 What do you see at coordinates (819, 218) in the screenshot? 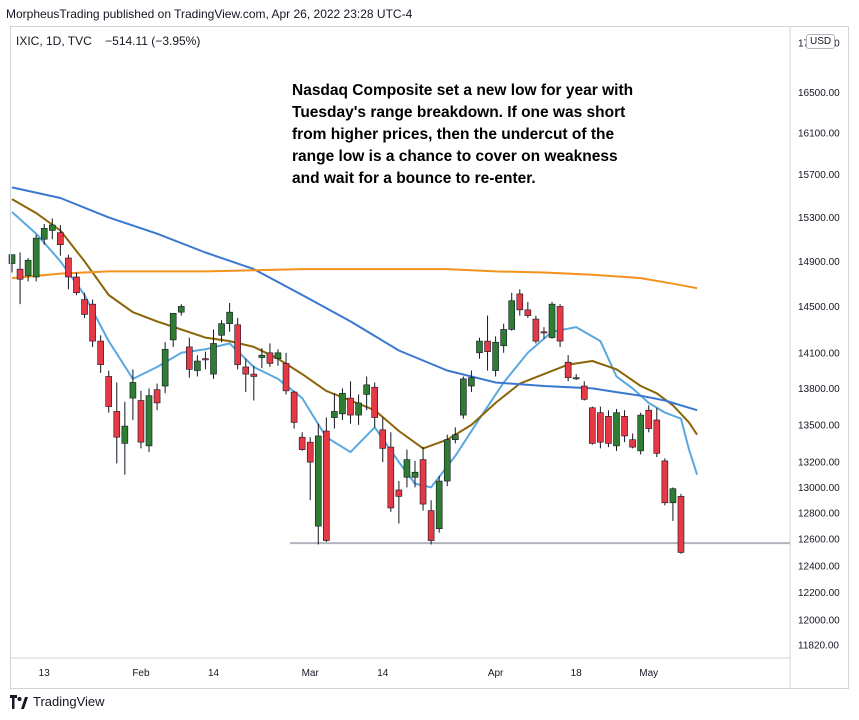
I see `y-tick-label: 15300.00` at bounding box center [819, 218].